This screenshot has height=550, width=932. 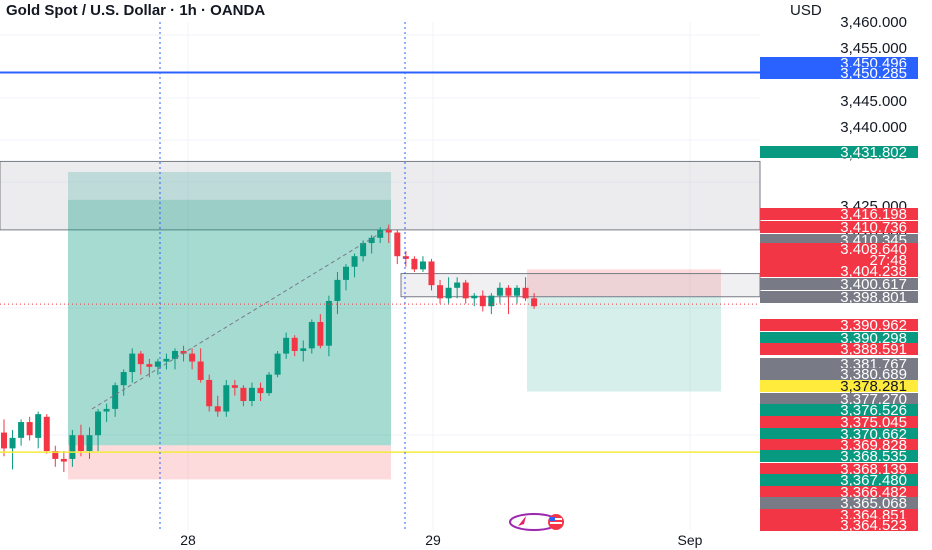 What do you see at coordinates (839, 525) in the screenshot?
I see `price-tag: 3,364.523` at bounding box center [839, 525].